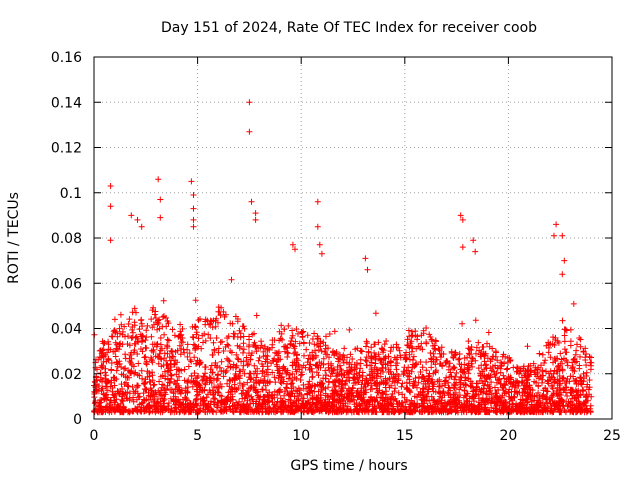 This screenshot has width=640, height=480. What do you see at coordinates (66, 58) in the screenshot?
I see `y-tick-label: 0.16` at bounding box center [66, 58].